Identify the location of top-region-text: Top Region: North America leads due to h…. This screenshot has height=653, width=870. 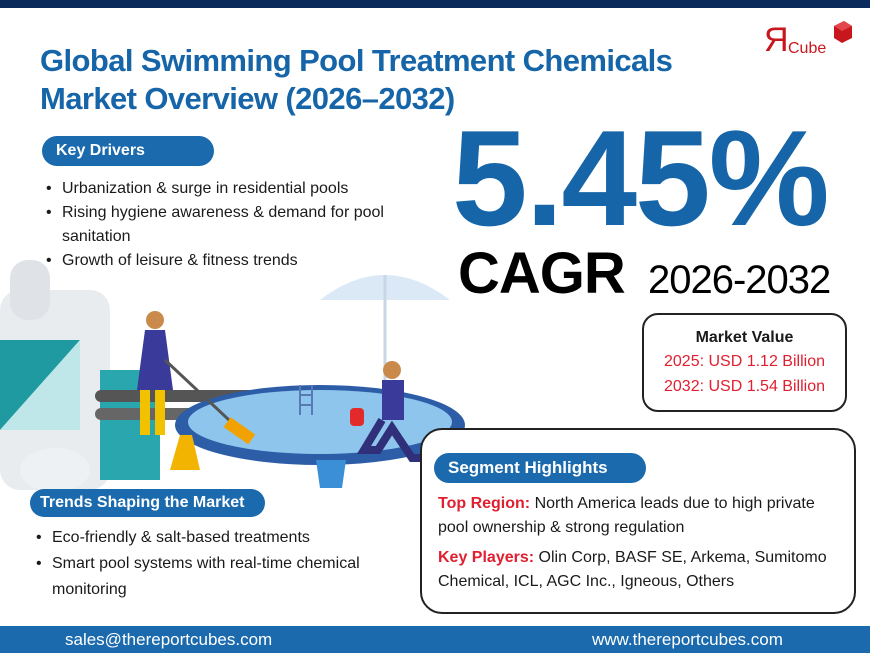
(642, 516).